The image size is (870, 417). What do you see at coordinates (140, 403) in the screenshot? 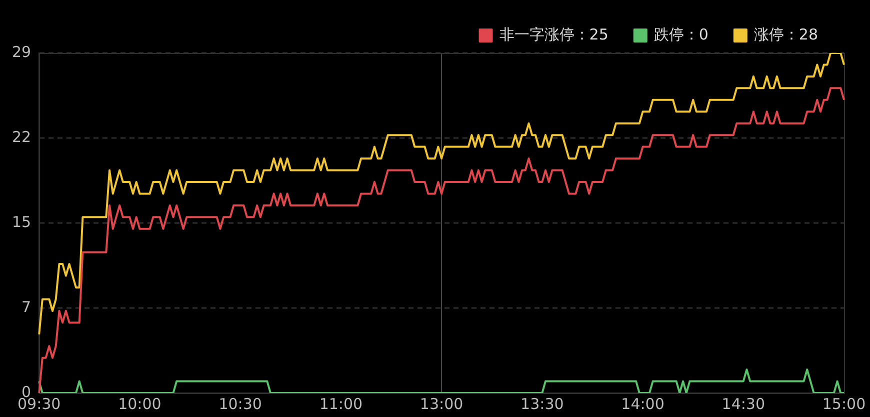
I see `x-tick-label: 10:00` at bounding box center [140, 403].